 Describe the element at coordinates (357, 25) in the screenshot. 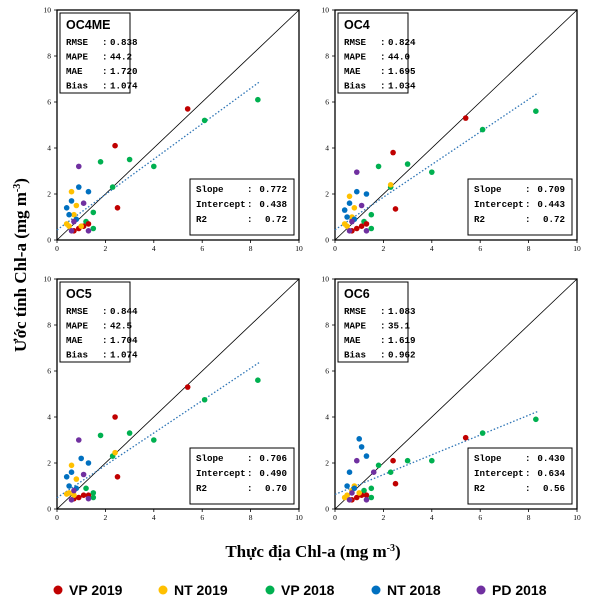

I see `panel-title: OC4` at that location.